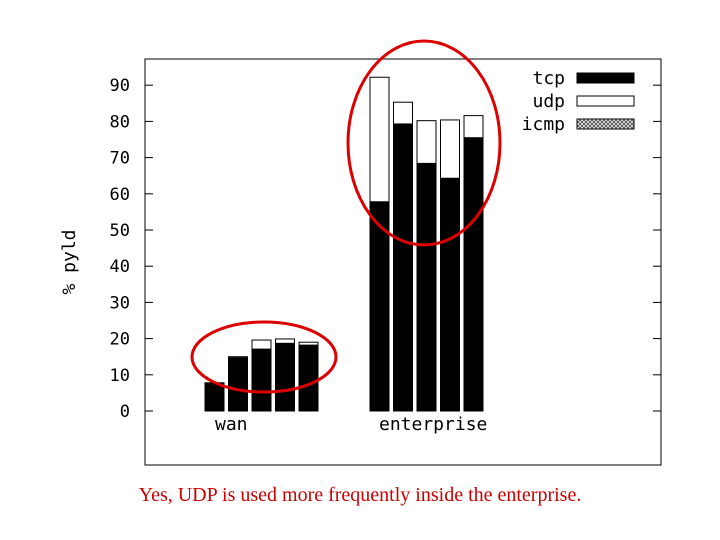  I want to click on y-tick-label: 40, so click(120, 267).